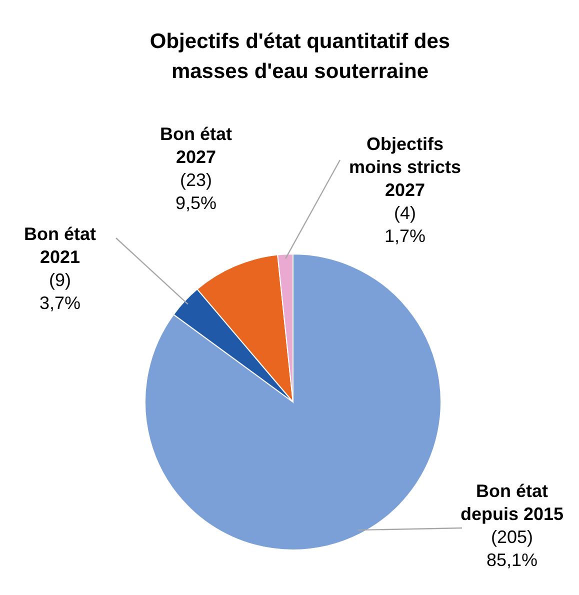 Image resolution: width=579 pixels, height=595 pixels. Describe the element at coordinates (196, 145) in the screenshot. I see `slice-label: Bon état 2027` at that location.